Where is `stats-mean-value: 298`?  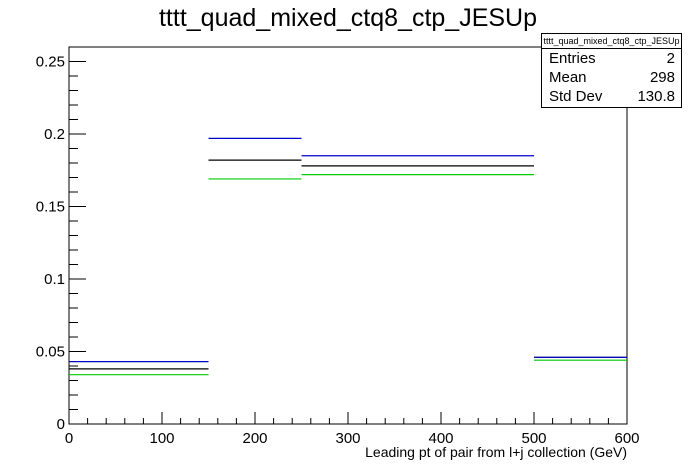
stats-mean-value: 298 is located at coordinates (662, 77).